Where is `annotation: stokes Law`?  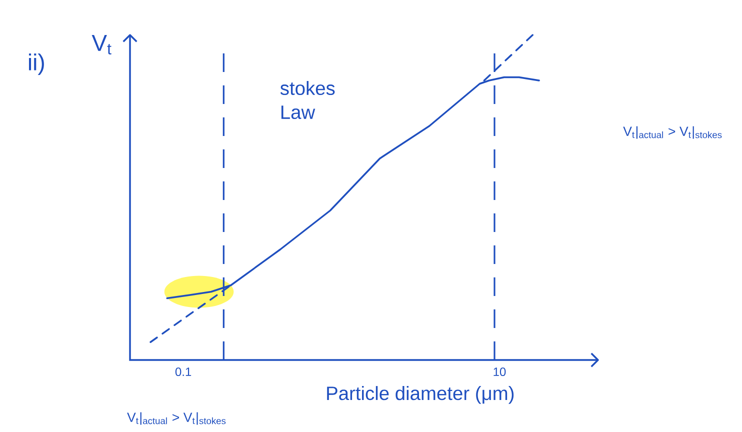
annotation: stokes Law is located at coordinates (307, 100).